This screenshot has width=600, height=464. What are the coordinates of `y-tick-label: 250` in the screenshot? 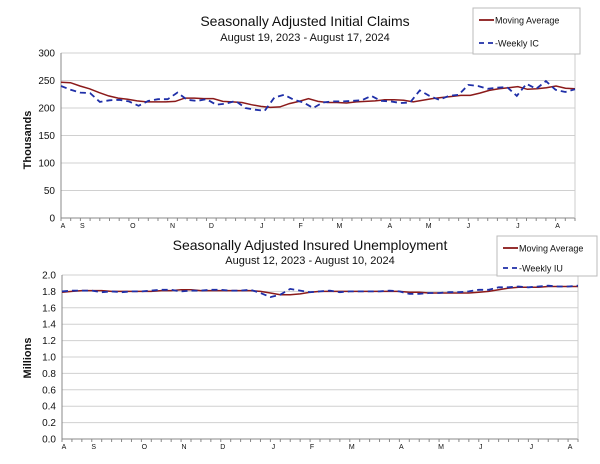 It's located at (46, 81).